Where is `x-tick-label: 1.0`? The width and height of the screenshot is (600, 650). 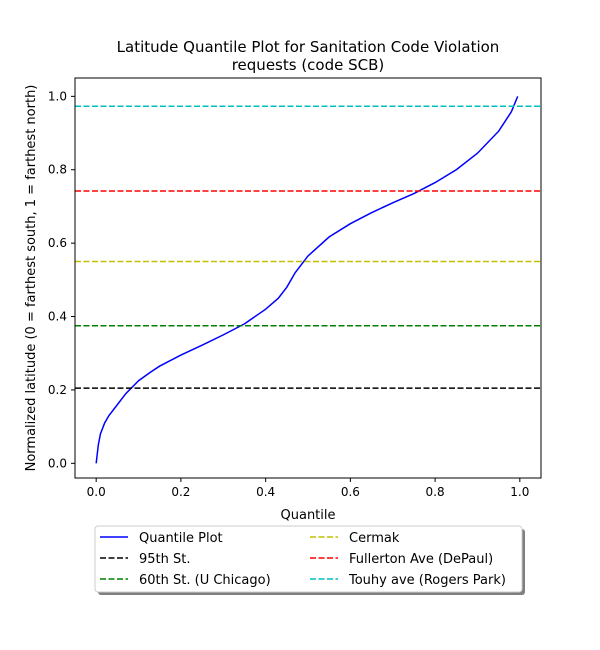
x-tick-label: 1.0 is located at coordinates (519, 492).